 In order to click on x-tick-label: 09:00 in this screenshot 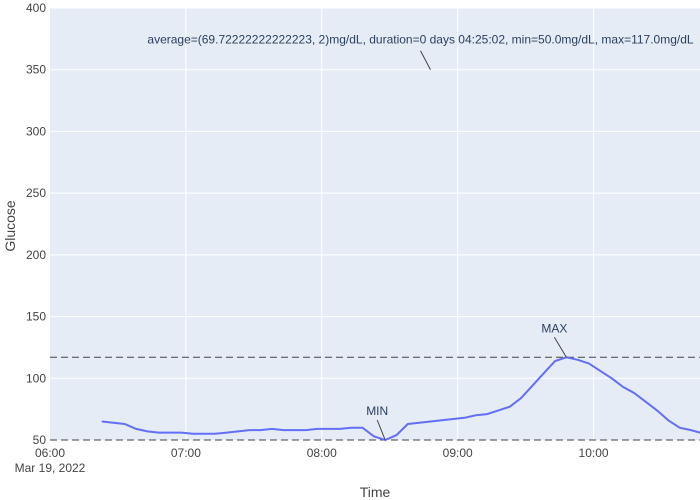, I will do `click(458, 453)`.